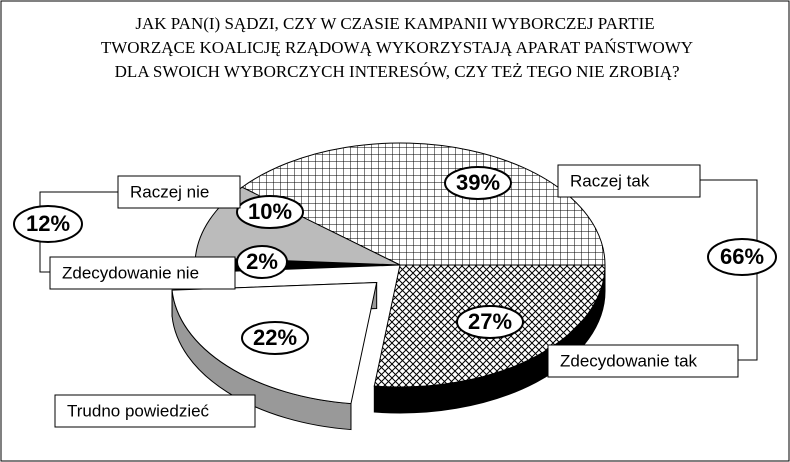 This screenshot has width=790, height=462. I want to click on value-label: 27%, so click(490, 321).